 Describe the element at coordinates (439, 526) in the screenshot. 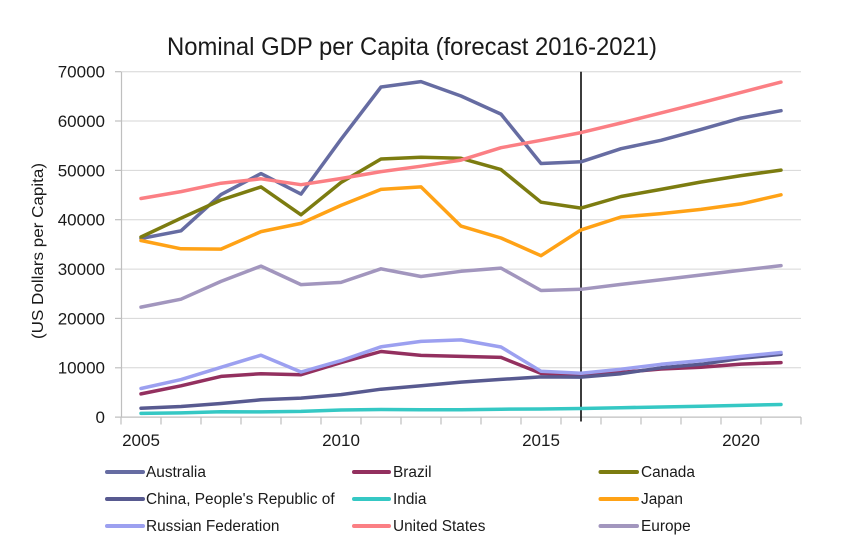

I see `svg-text: United States` at that location.